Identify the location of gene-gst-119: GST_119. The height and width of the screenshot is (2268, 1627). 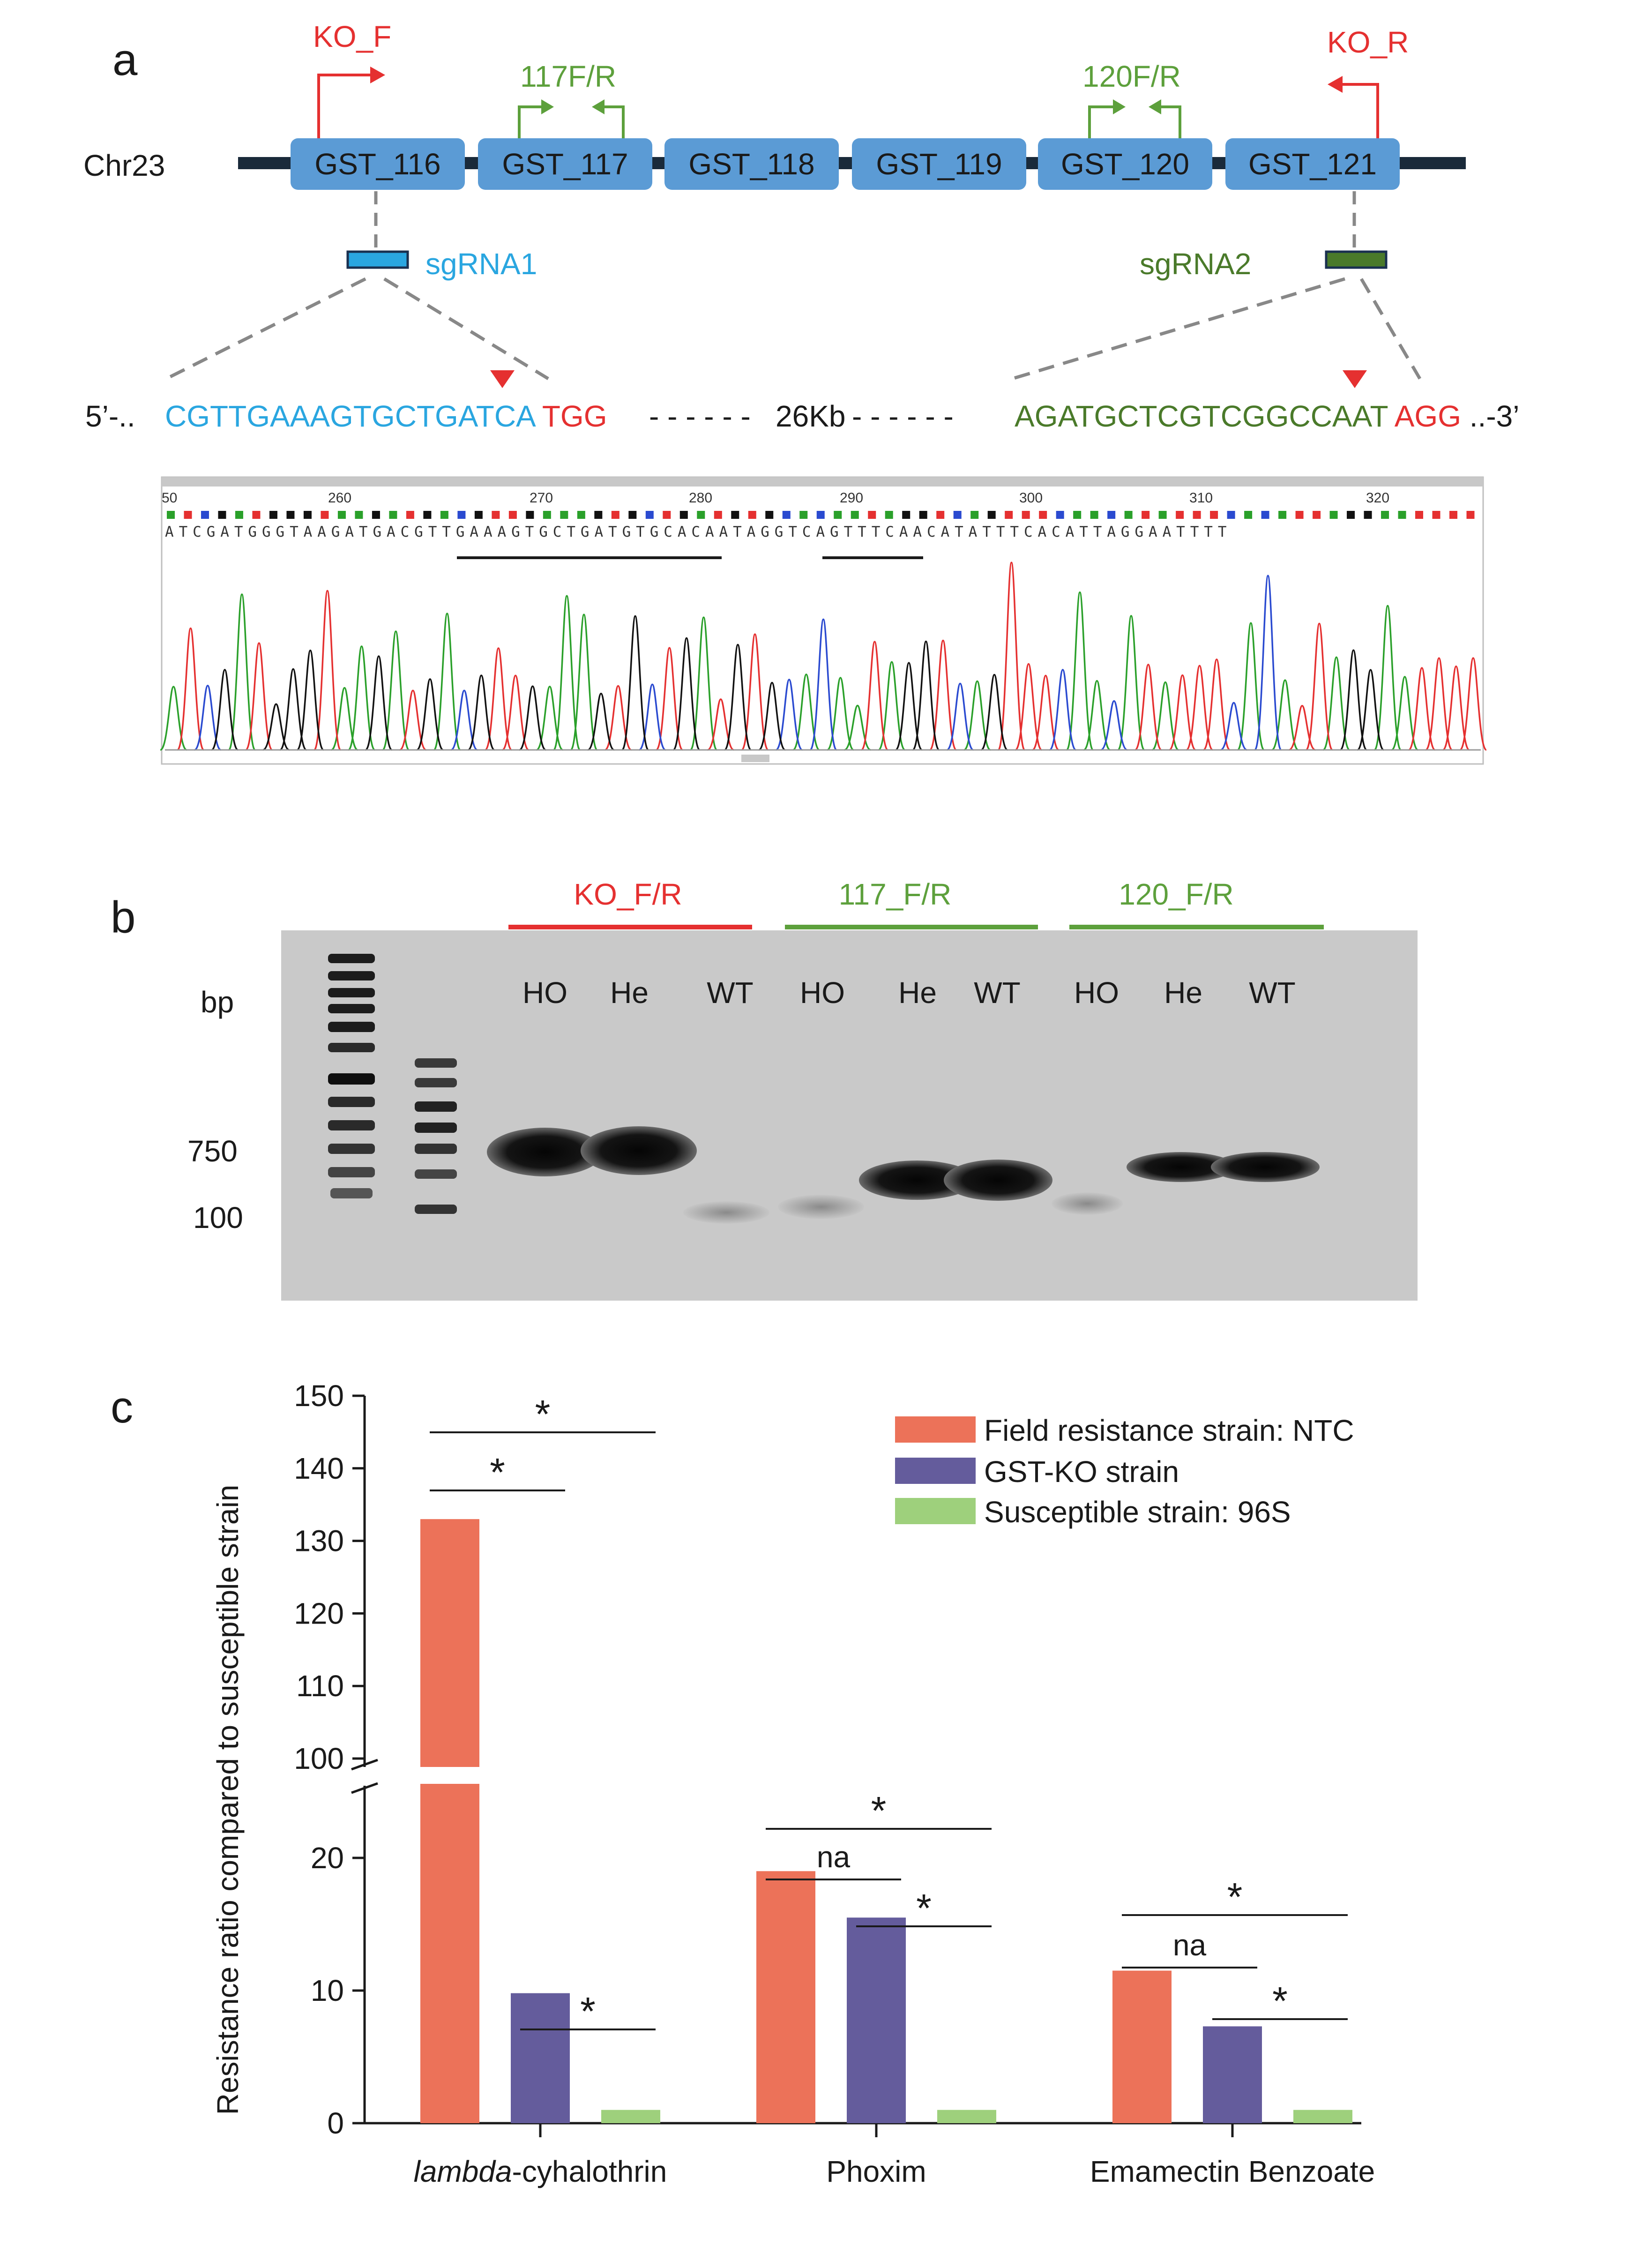
(939, 164).